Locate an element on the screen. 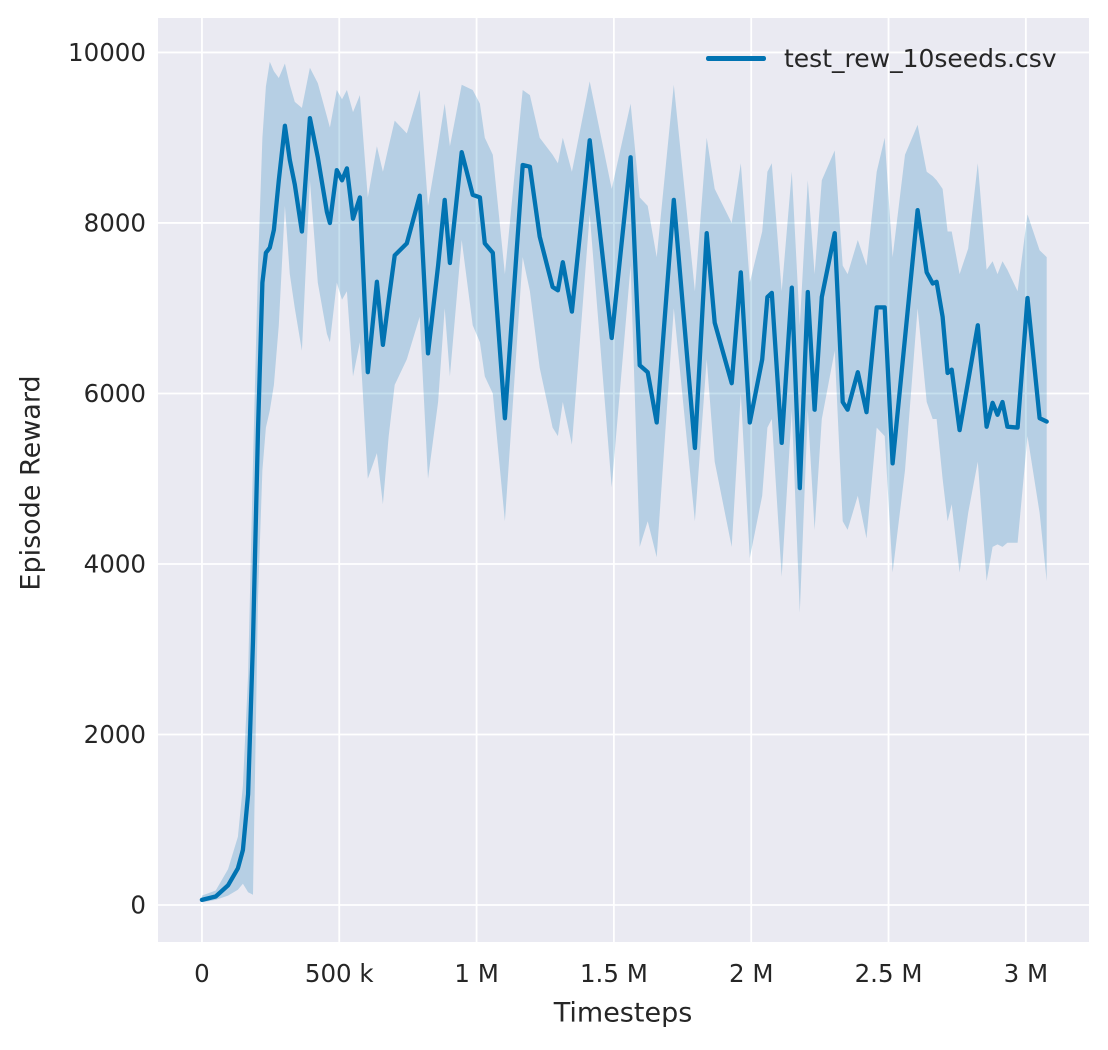 This screenshot has height=1050, width=1108. legend: test_rew_10seeds.csv is located at coordinates (881, 58).